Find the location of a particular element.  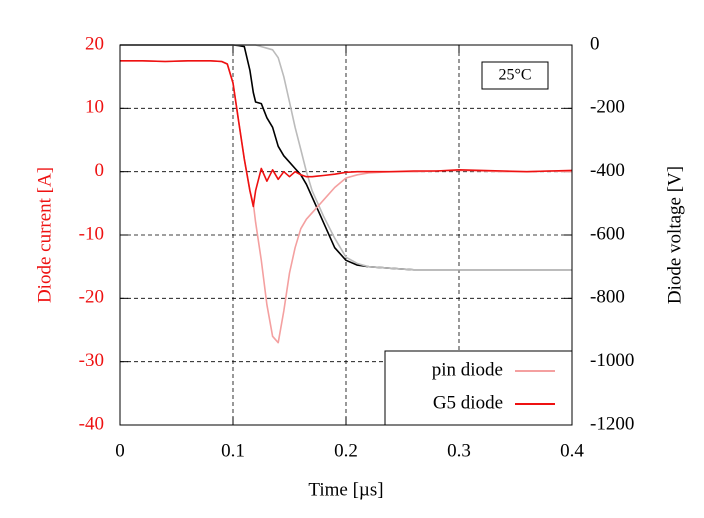

y2-tick-label: -1200 is located at coordinates (612, 423).